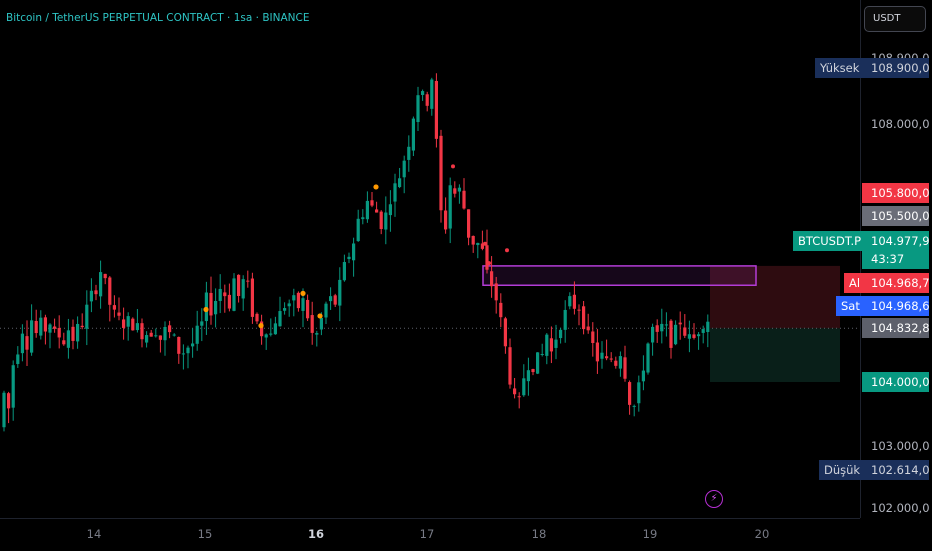 Image resolution: width=932 pixels, height=551 pixels. What do you see at coordinates (714, 499) in the screenshot?
I see `lightning-icon: ⚡` at bounding box center [714, 499].